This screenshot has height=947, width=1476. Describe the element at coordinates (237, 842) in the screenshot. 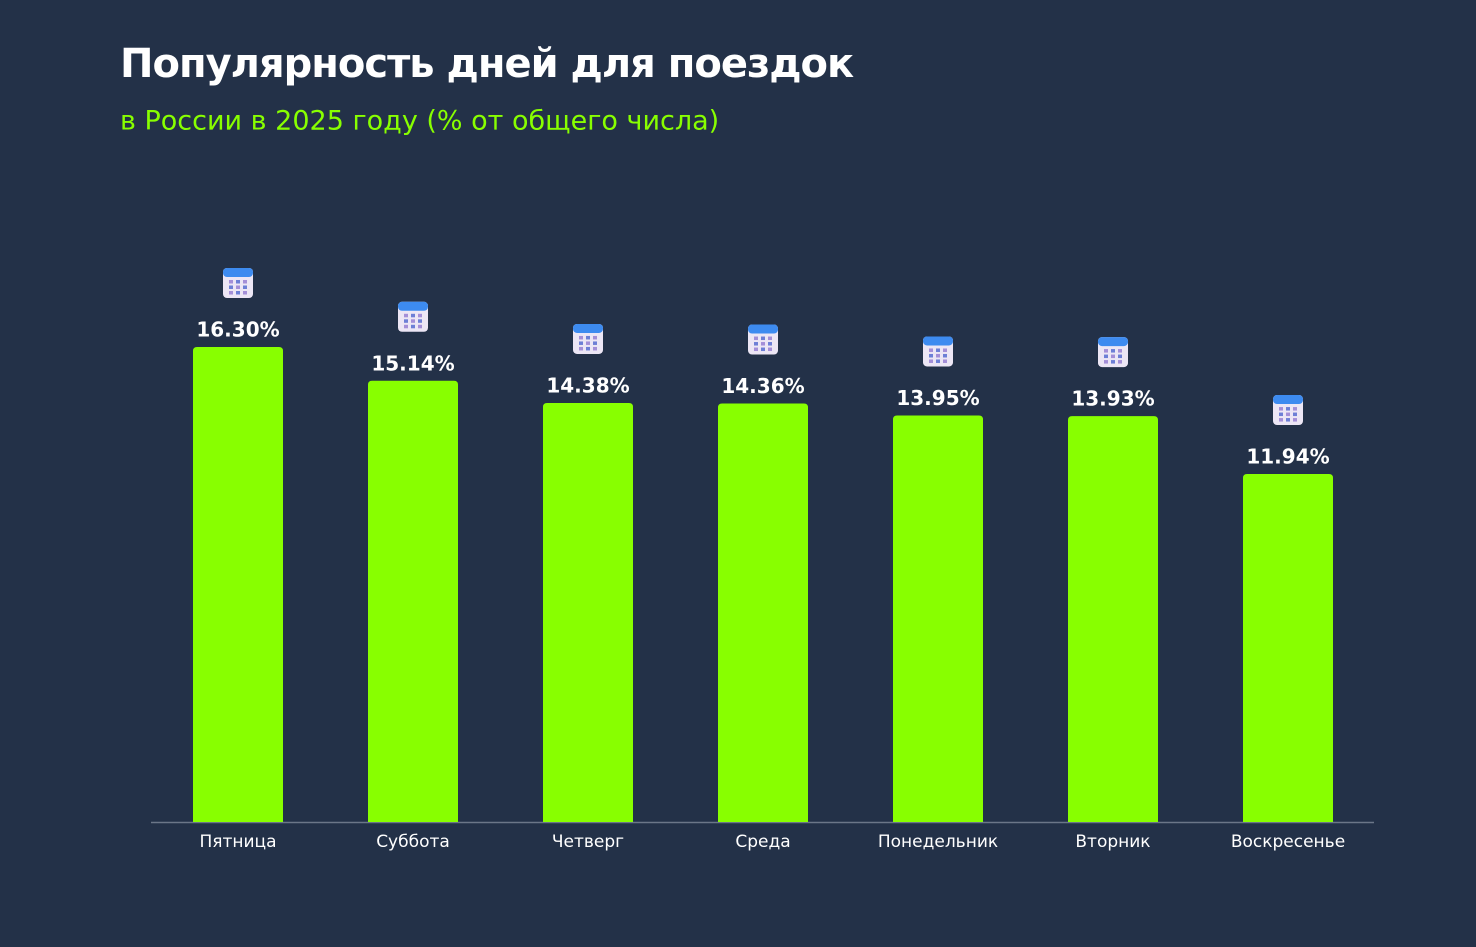

I see `x-tick-label: Пятница` at that location.